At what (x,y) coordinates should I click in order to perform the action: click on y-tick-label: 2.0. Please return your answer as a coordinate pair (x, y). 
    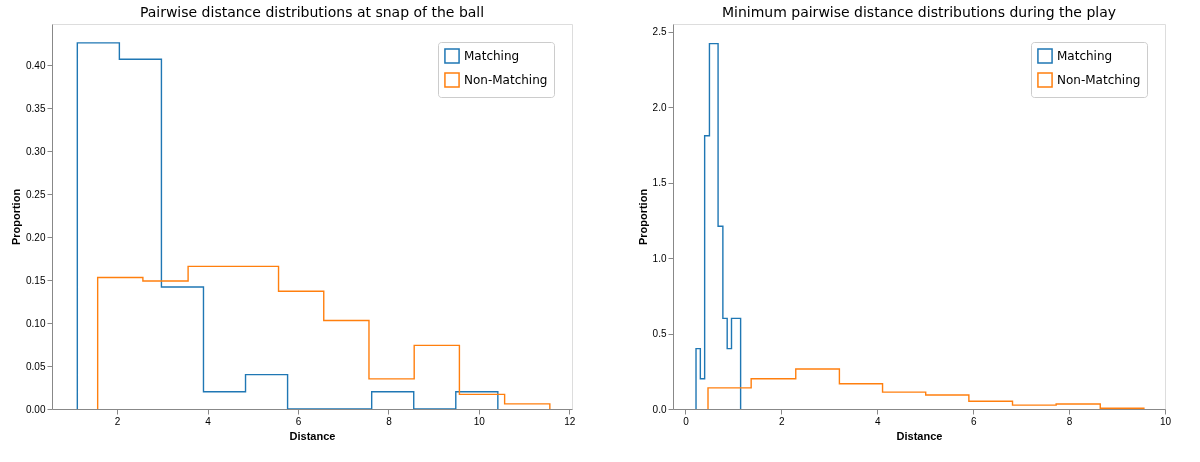
    Looking at the image, I should click on (659, 107).